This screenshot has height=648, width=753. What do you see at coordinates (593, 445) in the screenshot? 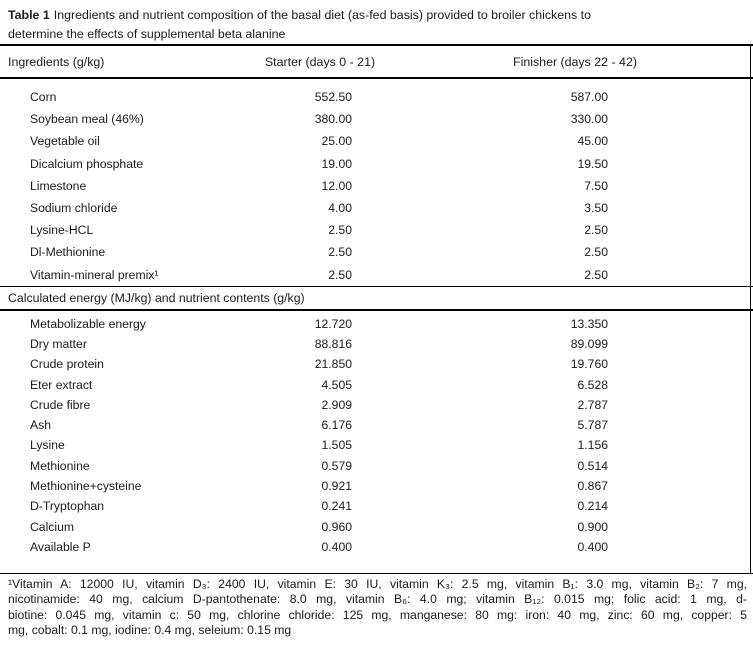
I see `finisher-value: 1.156` at bounding box center [593, 445].